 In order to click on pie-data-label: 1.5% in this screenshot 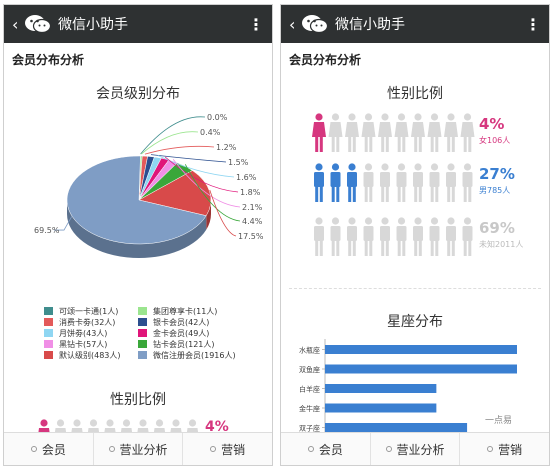, I will do `click(238, 162)`.